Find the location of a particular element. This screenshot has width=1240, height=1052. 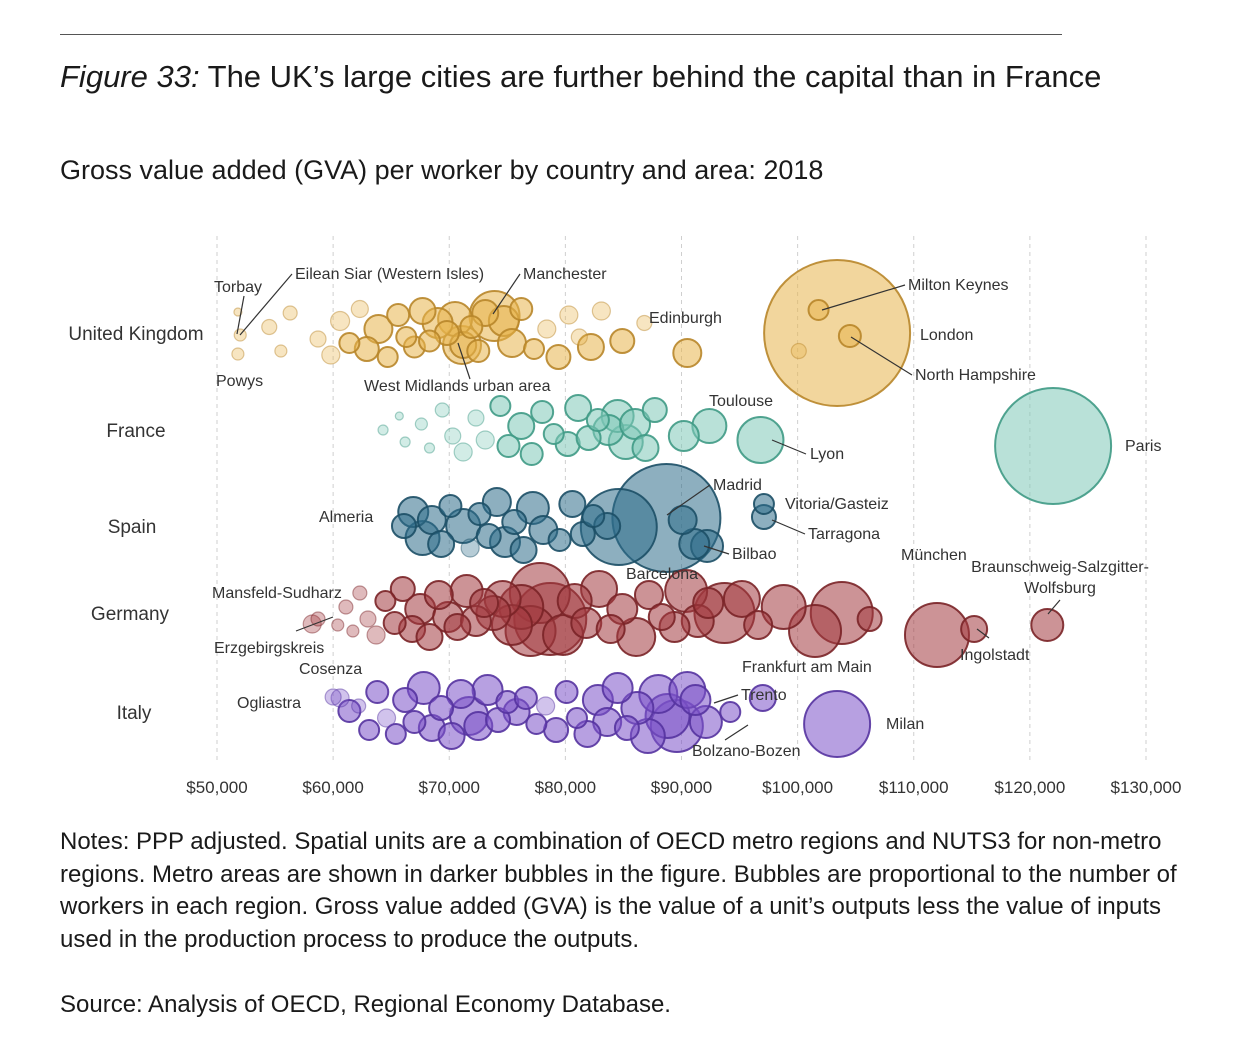

label-trento: Trento is located at coordinates (764, 695).